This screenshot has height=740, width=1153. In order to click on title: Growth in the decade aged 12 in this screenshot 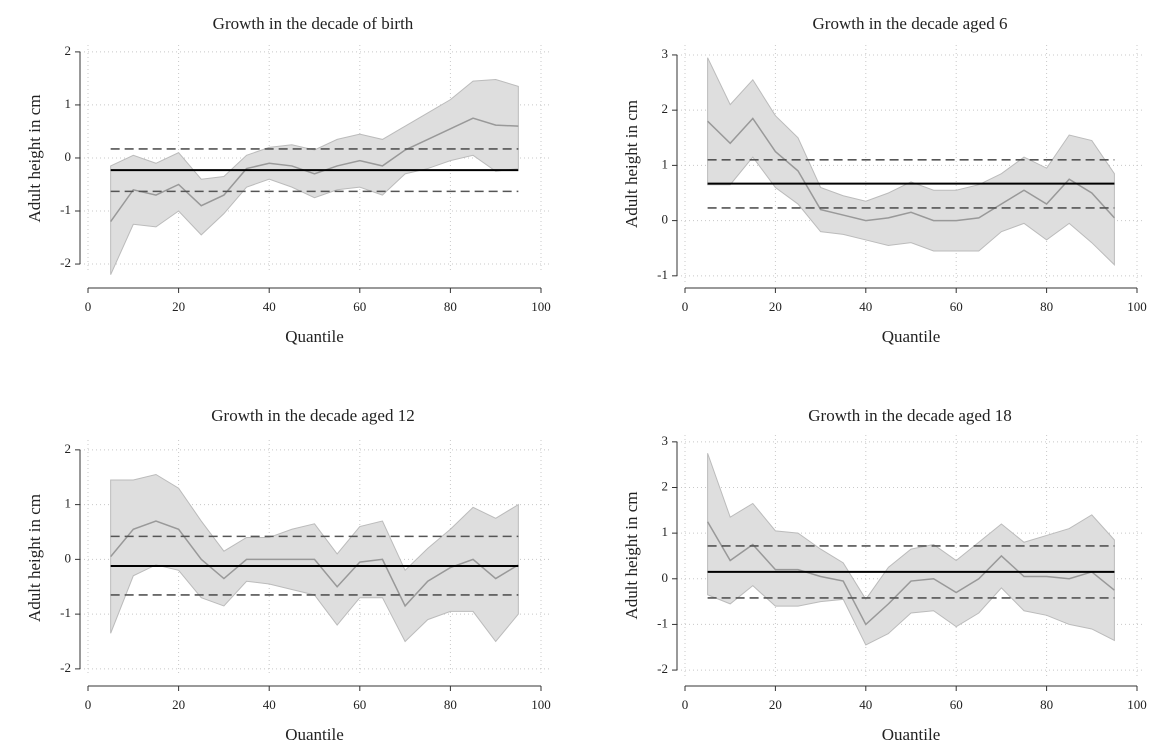, I will do `click(312, 415)`.